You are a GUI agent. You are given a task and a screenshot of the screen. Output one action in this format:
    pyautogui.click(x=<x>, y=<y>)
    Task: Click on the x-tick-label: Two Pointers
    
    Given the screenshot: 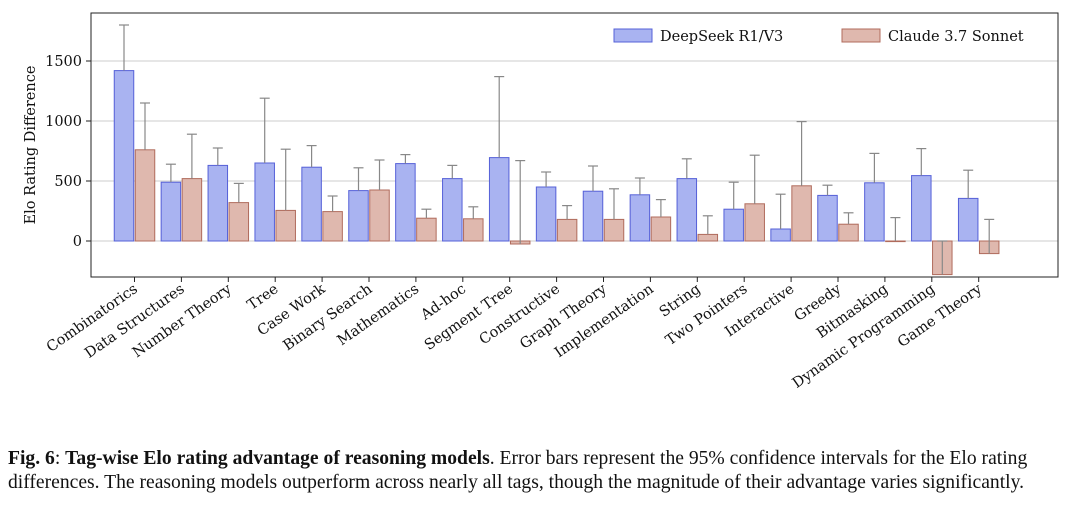 What is the action you would take?
    pyautogui.click(x=706, y=315)
    